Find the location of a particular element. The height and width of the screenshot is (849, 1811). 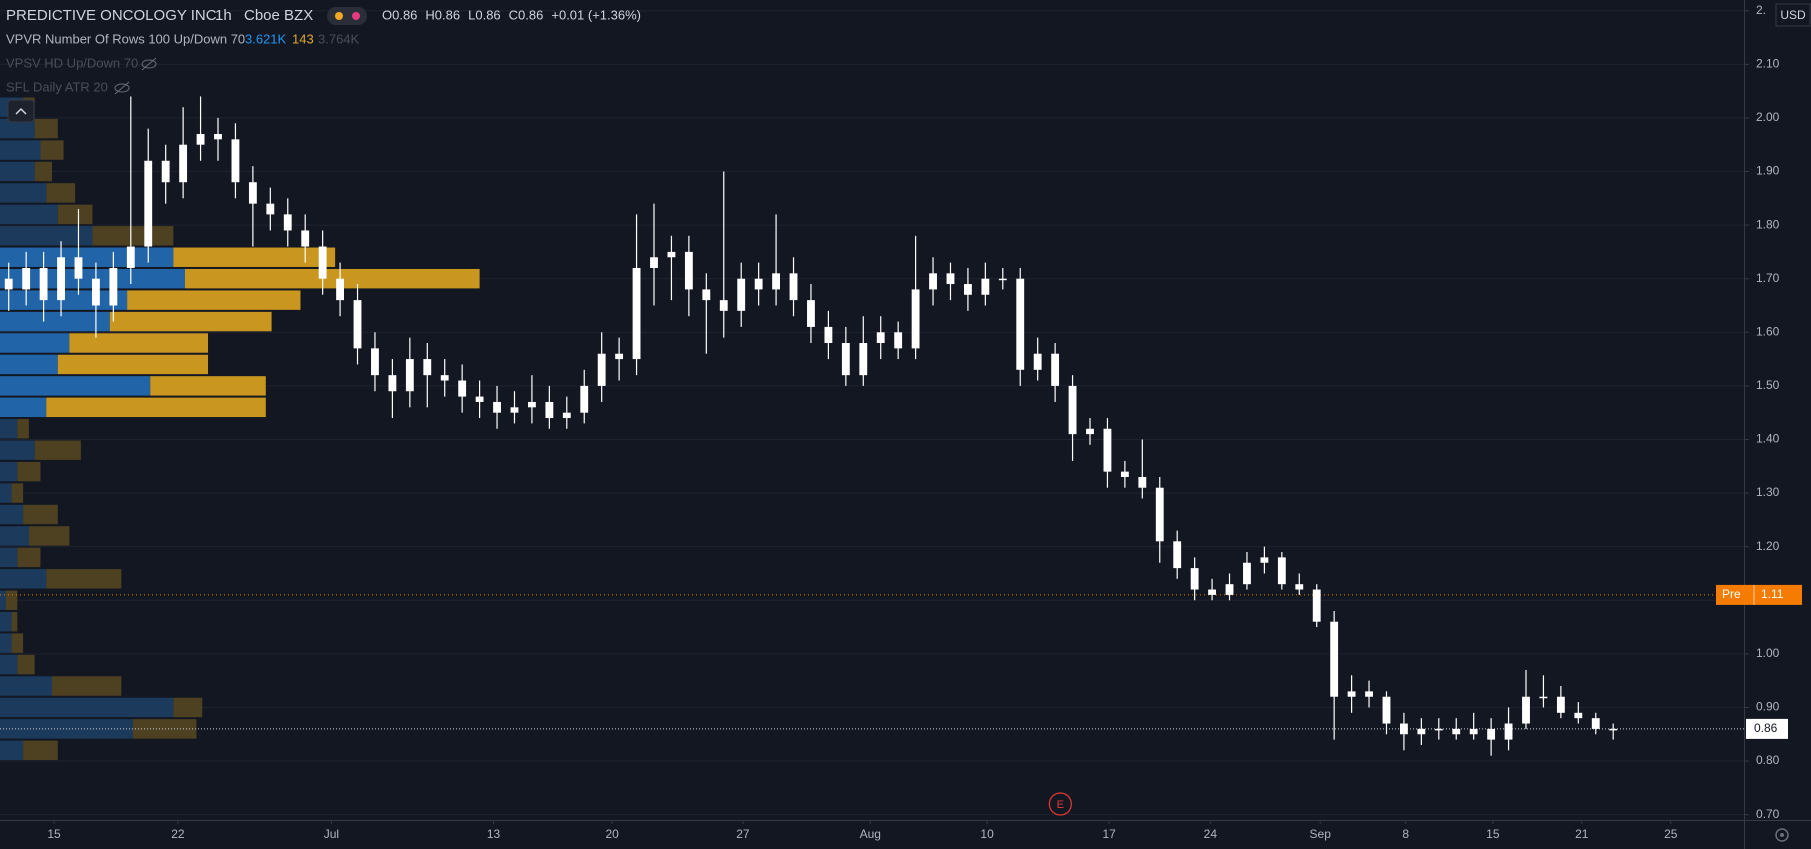

x-tick-label: 15 is located at coordinates (54, 834).